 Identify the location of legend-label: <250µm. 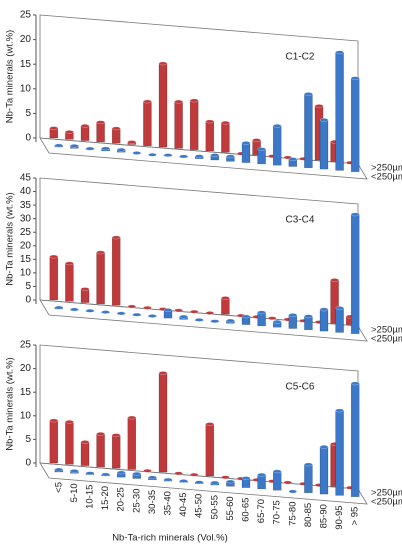
(386, 502).